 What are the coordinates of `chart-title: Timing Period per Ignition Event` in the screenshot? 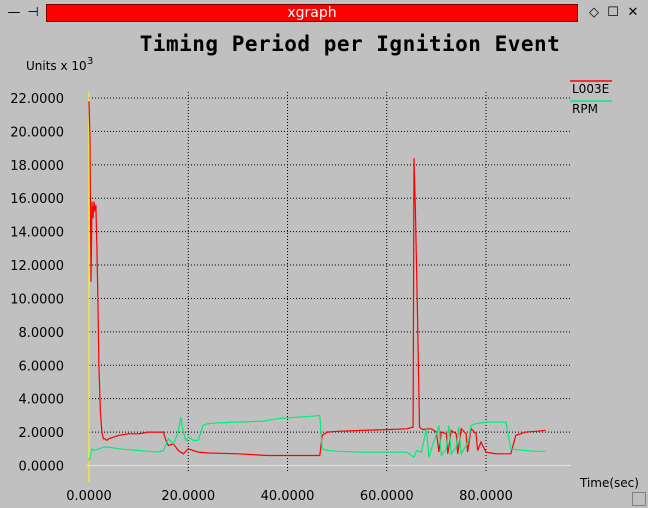 It's located at (350, 44).